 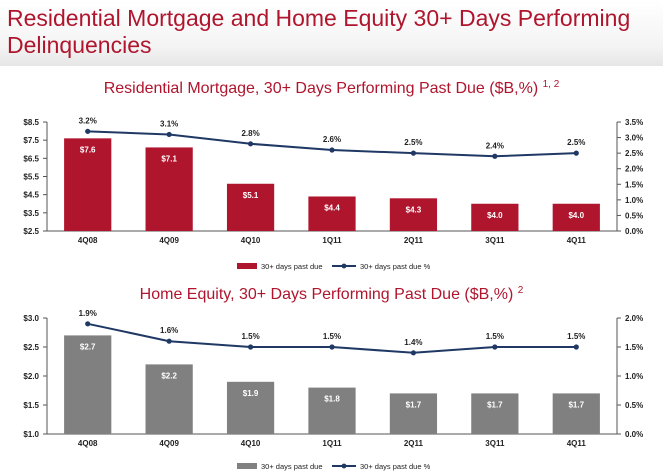 What do you see at coordinates (634, 153) in the screenshot?
I see `right-tick-label: 2.5%` at bounding box center [634, 153].